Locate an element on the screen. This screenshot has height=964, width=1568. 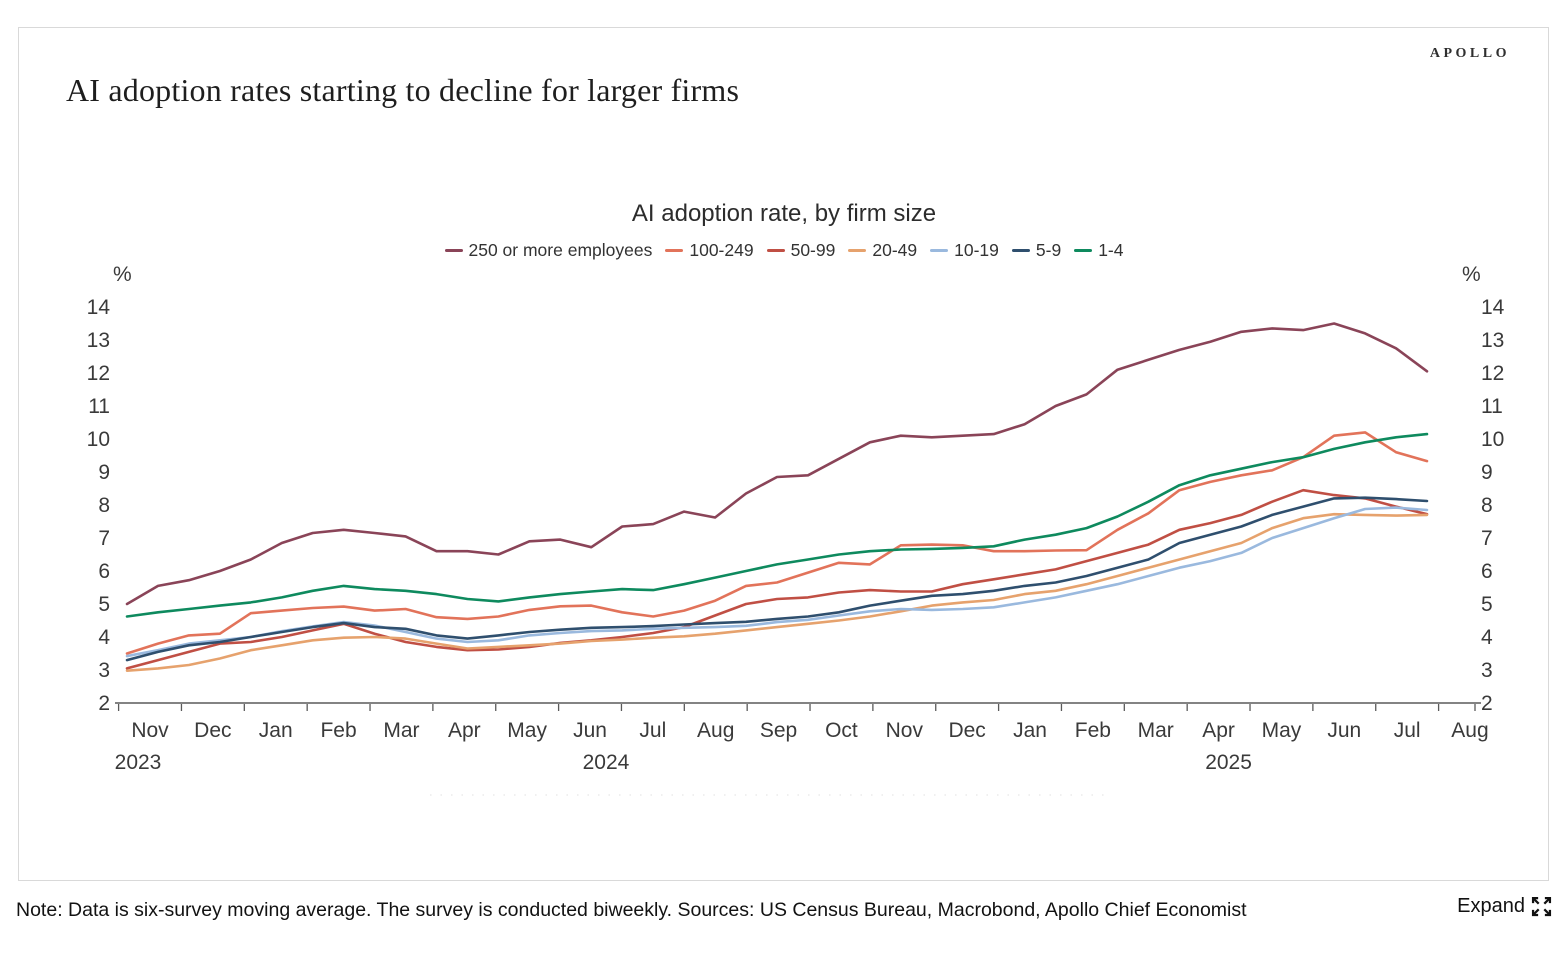
legend-item-1-4: 1-4 is located at coordinates (1098, 250).